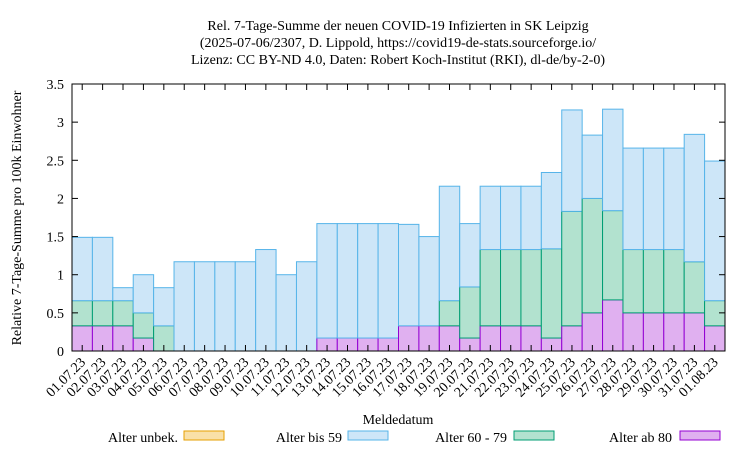 The image size is (750, 450). What do you see at coordinates (633, 199) in the screenshot?
I see `bar-u59-28.07.23` at bounding box center [633, 199].